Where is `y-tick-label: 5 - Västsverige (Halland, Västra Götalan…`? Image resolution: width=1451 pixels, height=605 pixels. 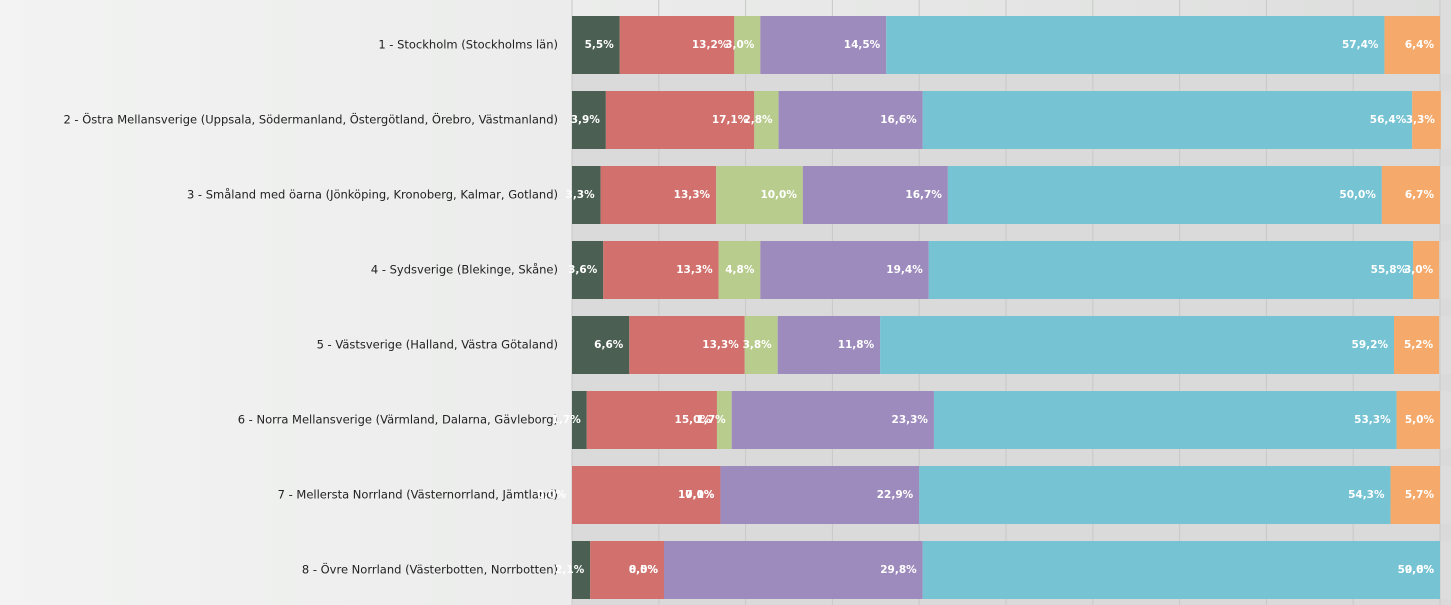
y-tick-label: 5 - Västsverige (Halland, Västra Götalan… is located at coordinates (437, 345).